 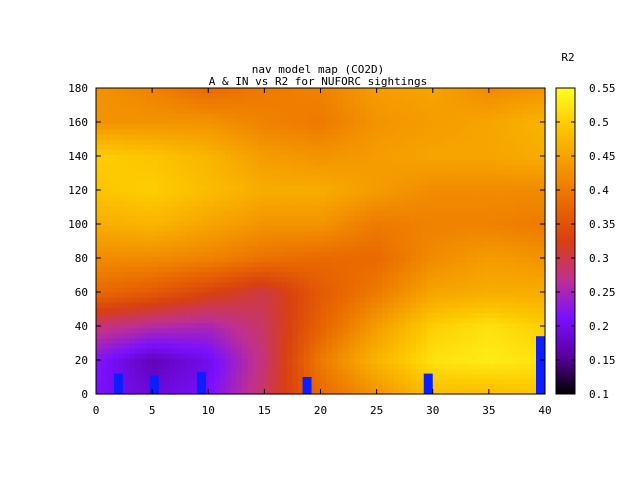 I want to click on colorbar-tick-label: 0.1, so click(x=599, y=394).